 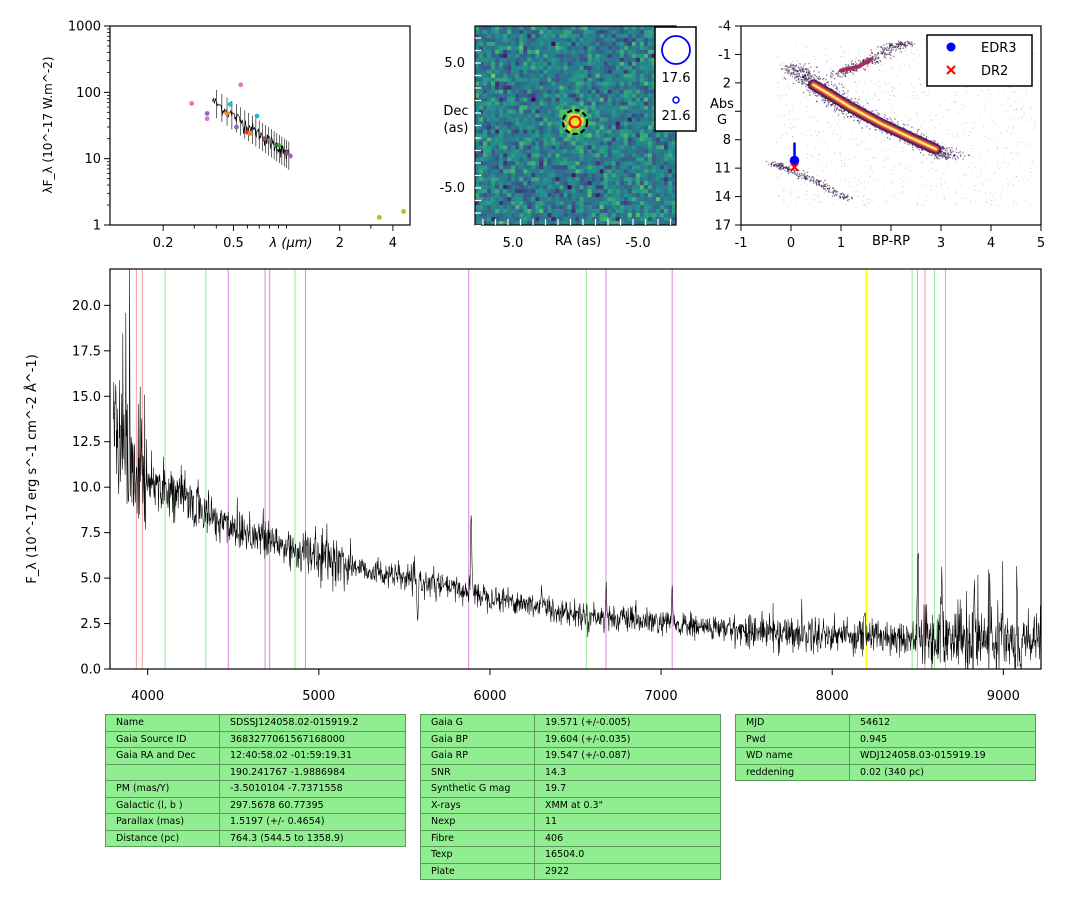 I want to click on info-table-left-row: Distance (pc) 764.3 (544.5 to 1358.9), so click(x=255, y=838).